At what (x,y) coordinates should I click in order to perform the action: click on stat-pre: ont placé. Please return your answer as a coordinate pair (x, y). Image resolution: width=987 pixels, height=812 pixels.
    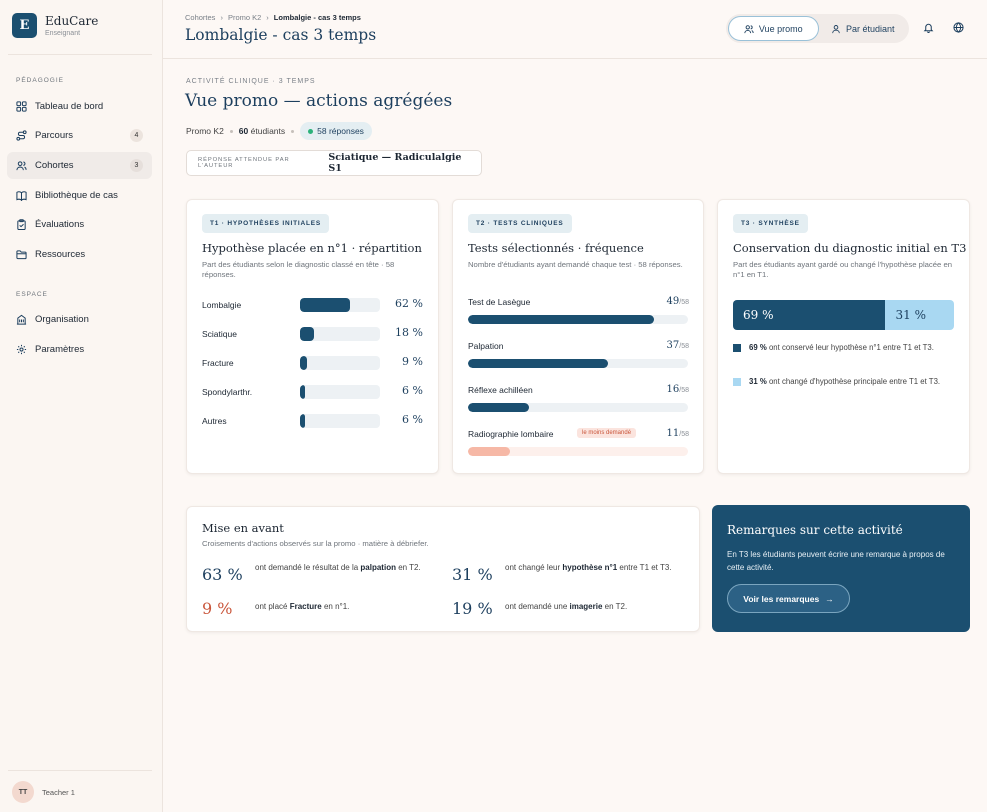
    Looking at the image, I should click on (272, 606).